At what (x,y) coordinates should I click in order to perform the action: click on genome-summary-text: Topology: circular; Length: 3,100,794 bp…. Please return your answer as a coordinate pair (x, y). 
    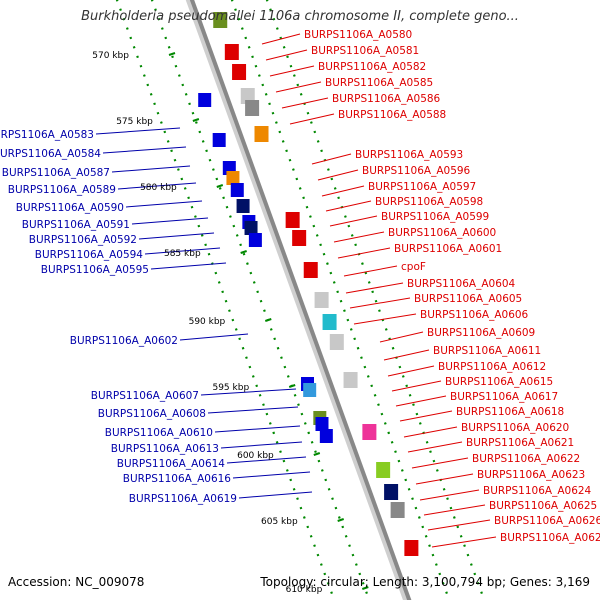
    Looking at the image, I should click on (425, 582).